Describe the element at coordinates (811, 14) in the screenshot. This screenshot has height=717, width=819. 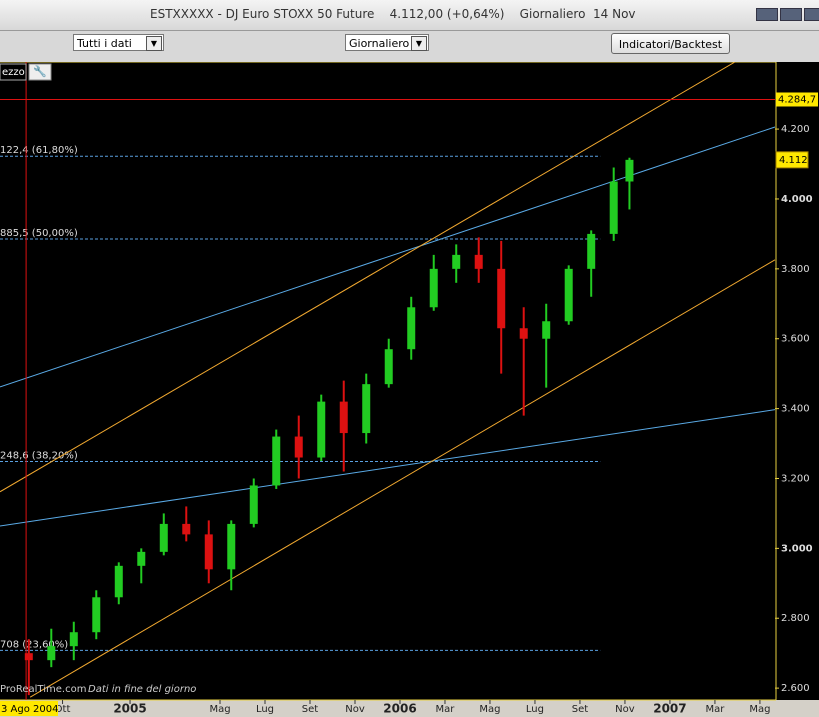
I see `close-button` at that location.